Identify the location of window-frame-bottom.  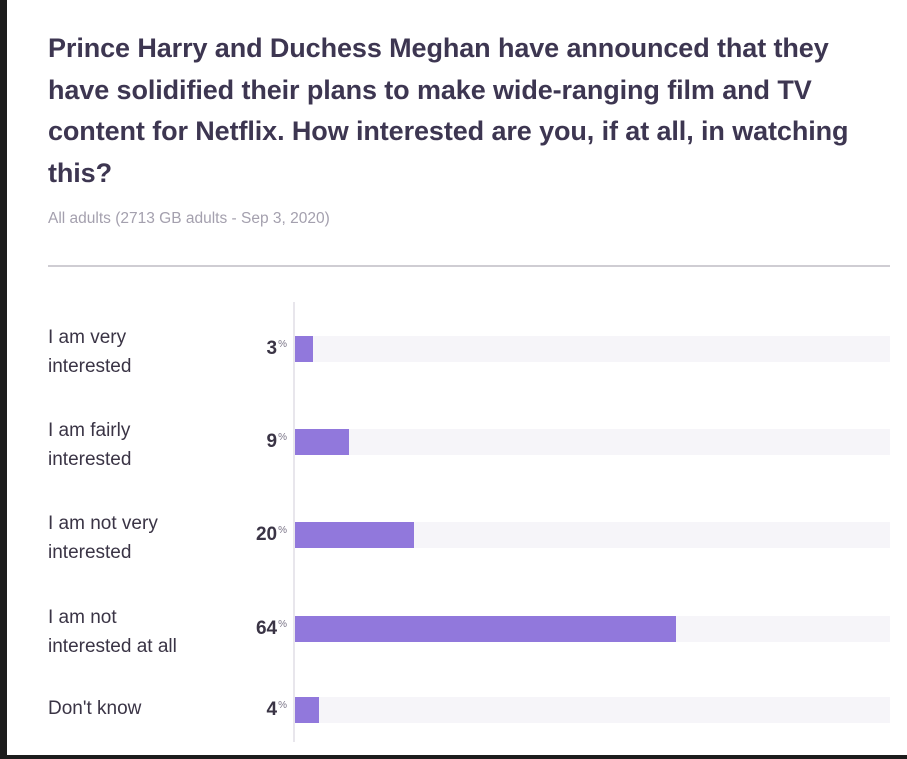
(453, 757).